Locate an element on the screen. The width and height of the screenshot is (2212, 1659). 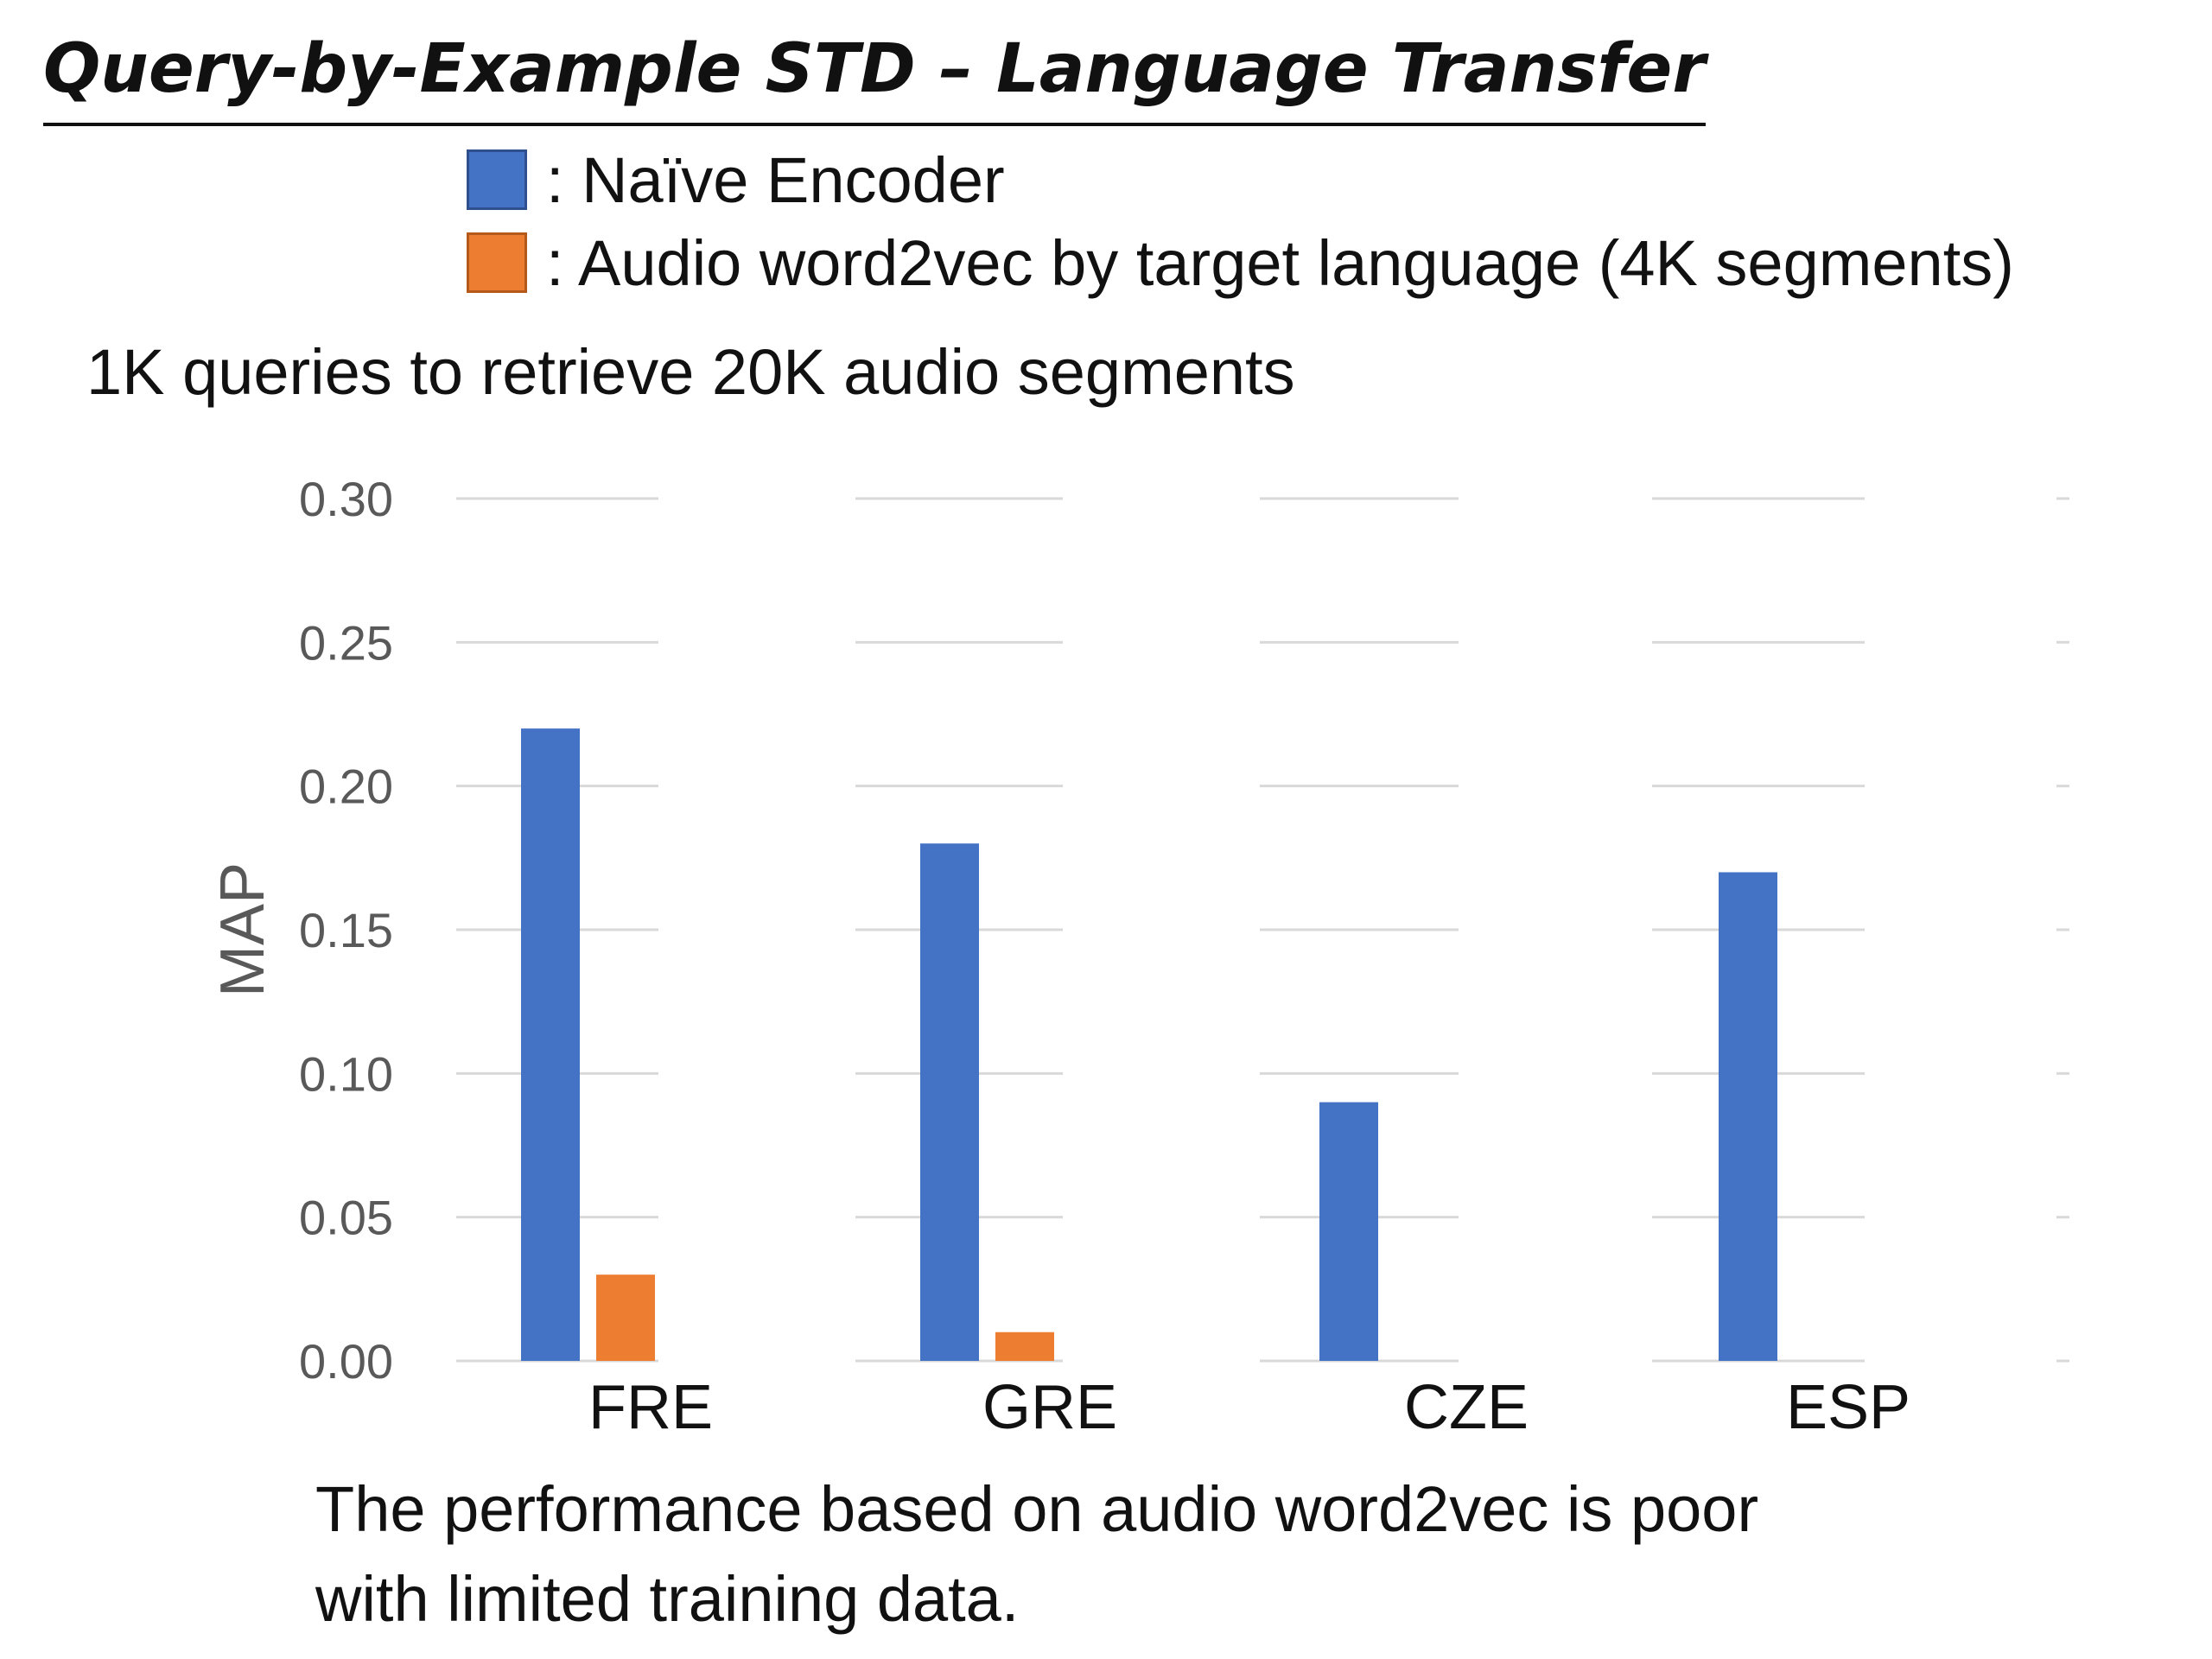
y-tick-label: 0.05 is located at coordinates (346, 1218).